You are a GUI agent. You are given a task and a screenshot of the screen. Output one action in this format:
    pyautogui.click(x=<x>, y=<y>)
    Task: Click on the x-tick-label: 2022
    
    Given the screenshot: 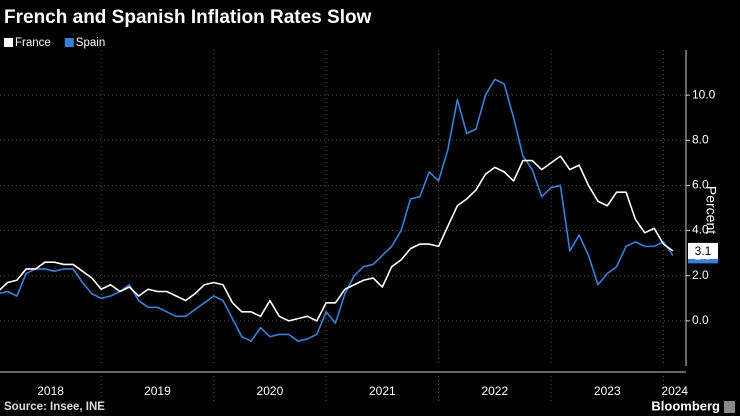 What is the action you would take?
    pyautogui.click(x=494, y=391)
    